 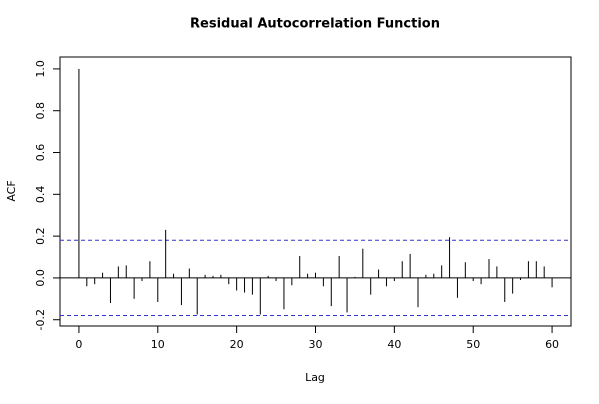 What do you see at coordinates (158, 344) in the screenshot?
I see `x-tick-label: 10` at bounding box center [158, 344].